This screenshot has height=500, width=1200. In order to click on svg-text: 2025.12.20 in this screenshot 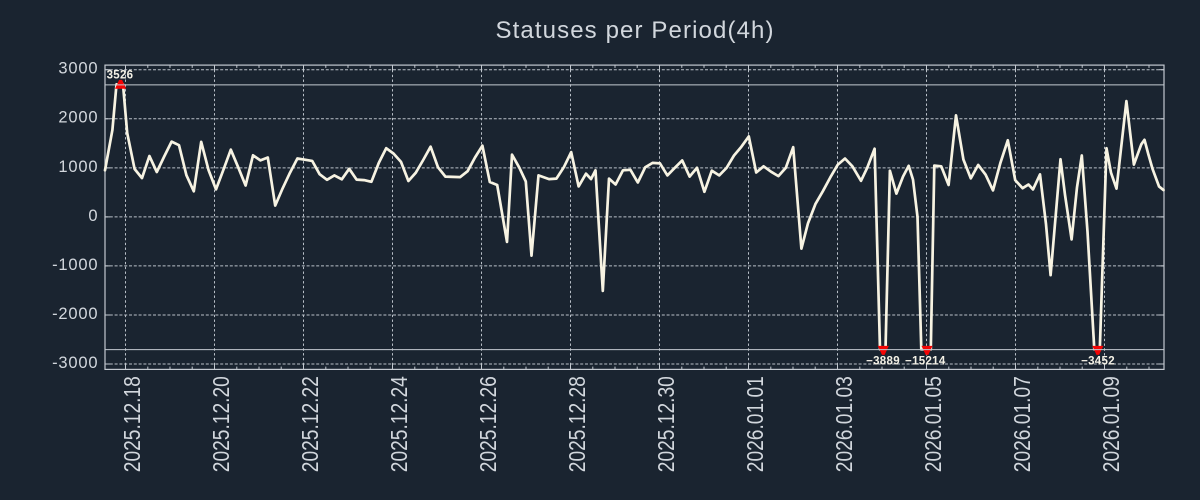, I will do `click(221, 424)`.